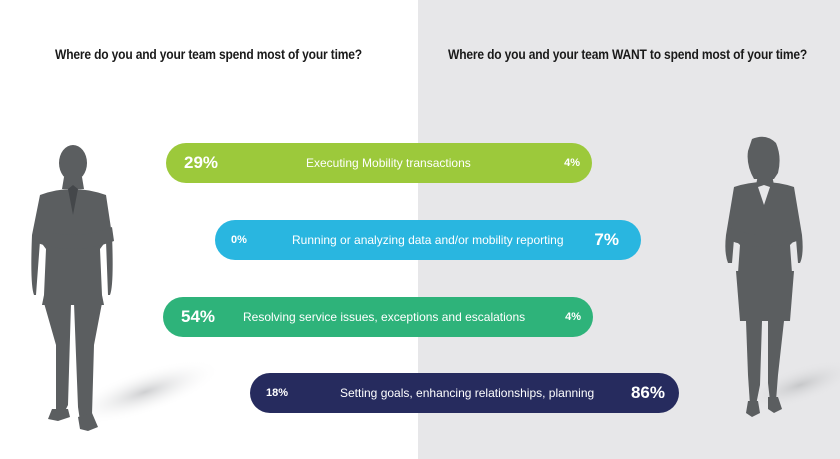 The image size is (840, 459). I want to click on businessman-shadow, so click(145, 392).